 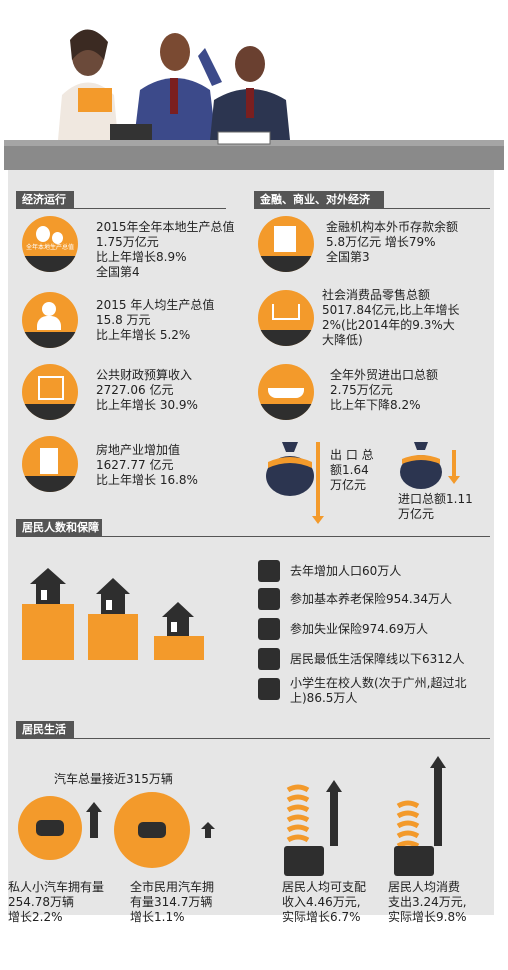 What do you see at coordinates (438, 762) in the screenshot?
I see `consumption-arrow-head` at bounding box center [438, 762].